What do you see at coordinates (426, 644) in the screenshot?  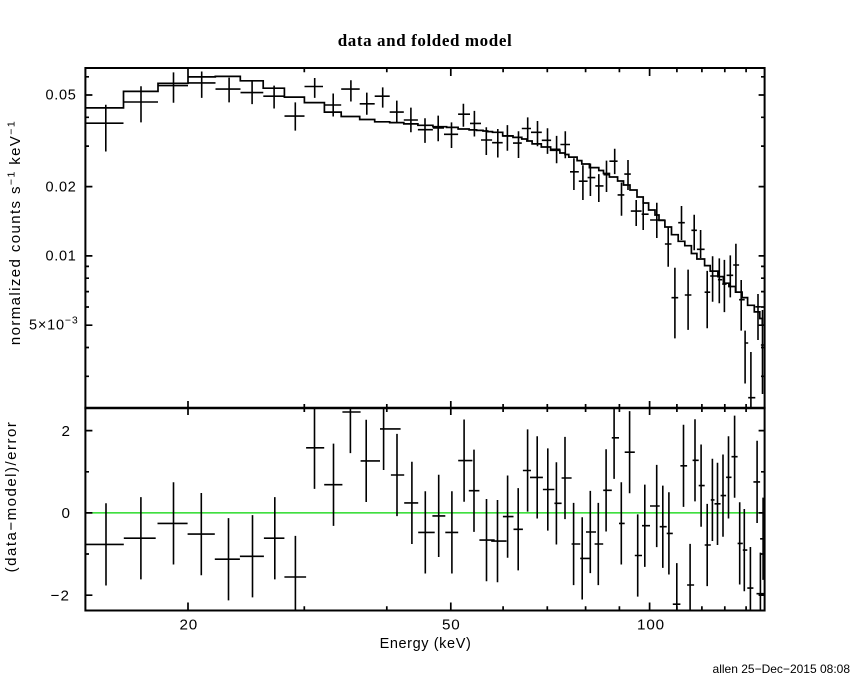 I see `svg-text: Energy (keV)` at bounding box center [426, 644].